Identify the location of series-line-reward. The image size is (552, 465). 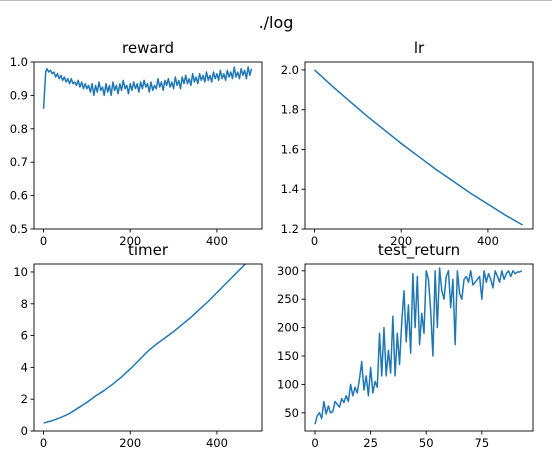
(147, 87).